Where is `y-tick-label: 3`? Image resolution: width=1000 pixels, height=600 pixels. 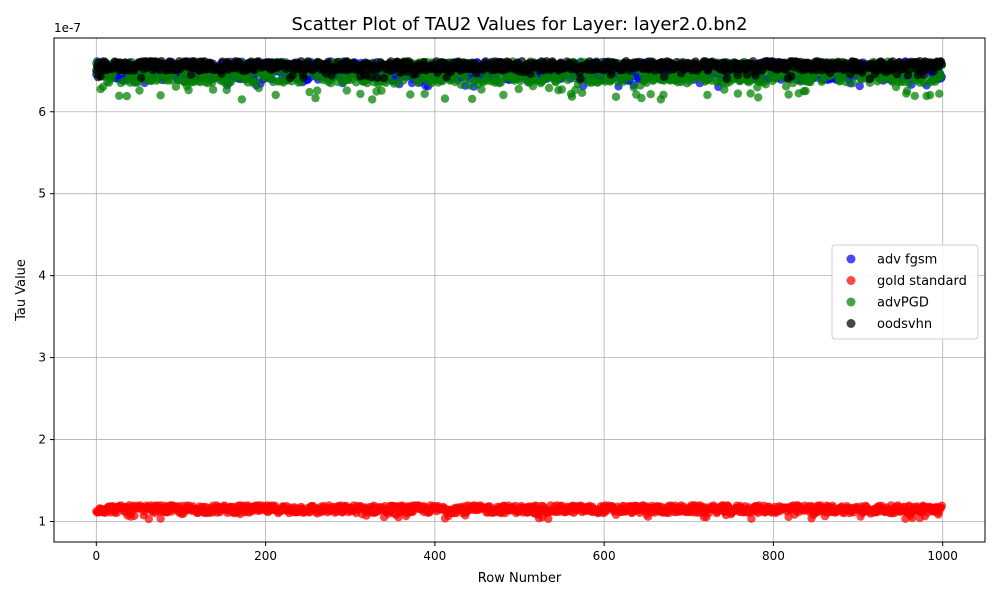 y-tick-label: 3 is located at coordinates (42, 358).